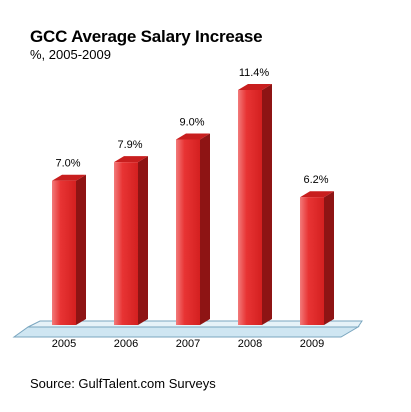 This screenshot has height=412, width=411. Describe the element at coordinates (191, 122) in the screenshot. I see `value-label: 9.0%` at that location.